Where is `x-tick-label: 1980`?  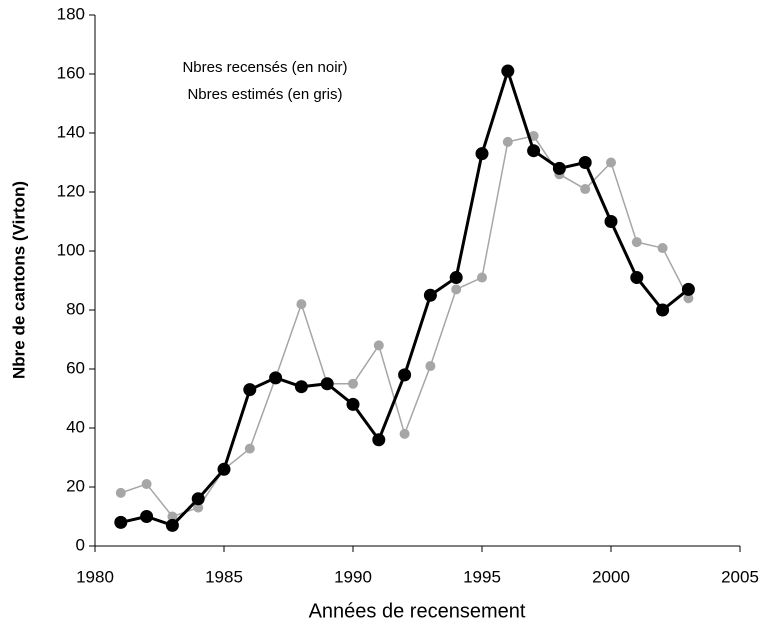
x-tick-label: 1980 is located at coordinates (95, 576).